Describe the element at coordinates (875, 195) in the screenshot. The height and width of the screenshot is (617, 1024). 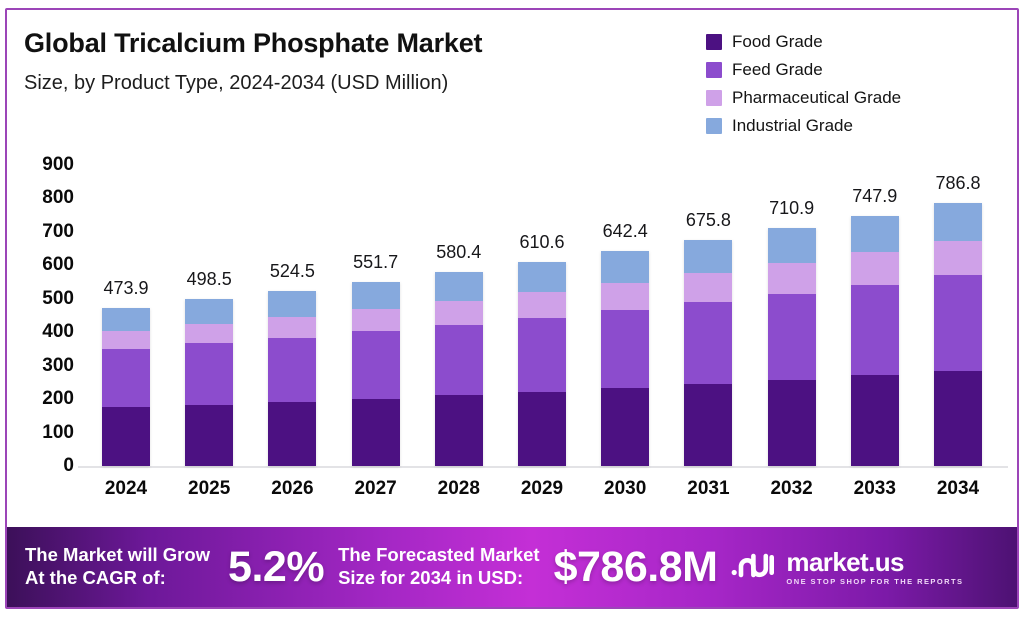
I see `bar-value-label: 747.9` at that location.